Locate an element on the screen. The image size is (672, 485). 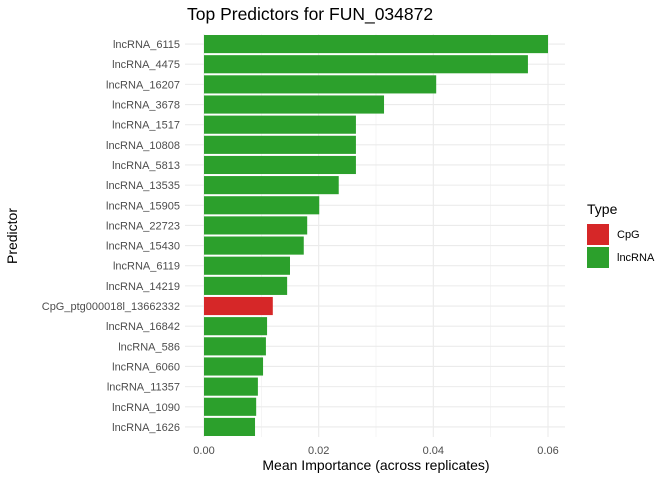
legend-label: CpG is located at coordinates (628, 235).